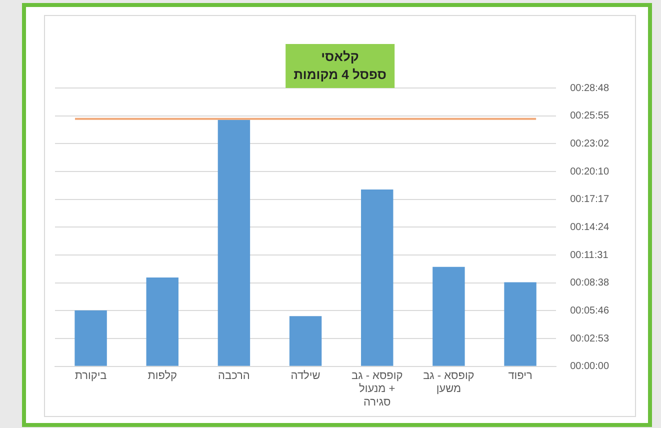 This screenshot has width=661, height=428. What do you see at coordinates (590, 366) in the screenshot?
I see `y-tick-label: 00:00:00` at bounding box center [590, 366].